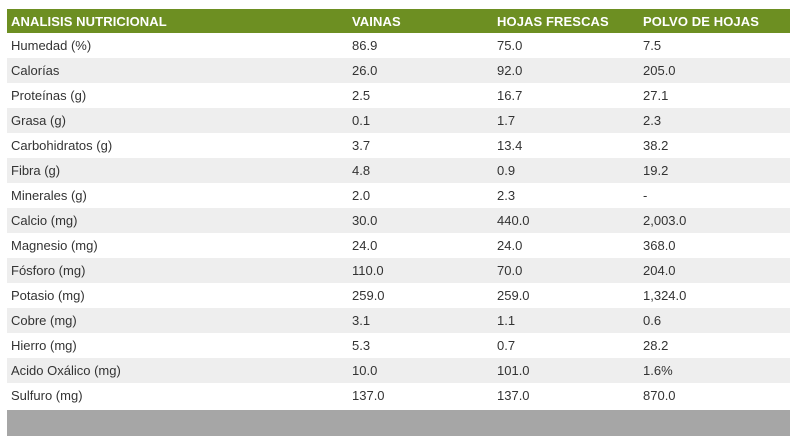 The image size is (800, 447). I want to click on row-label: Fósforo (mg), so click(177, 270).